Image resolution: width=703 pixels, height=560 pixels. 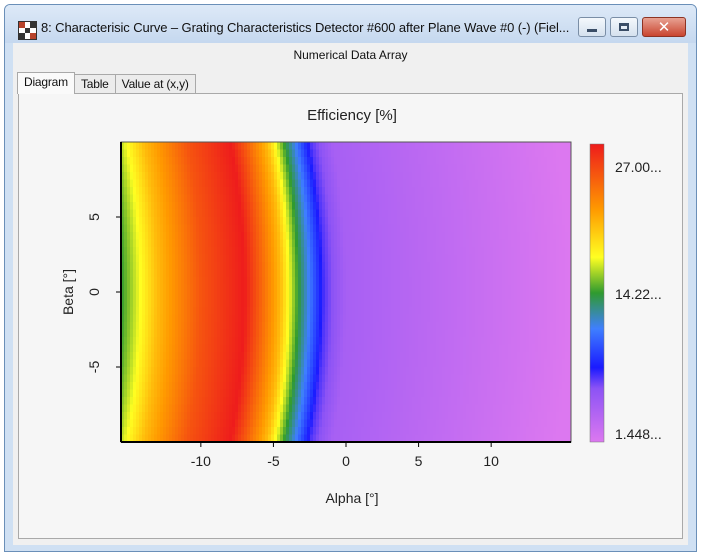 What do you see at coordinates (46, 83) in the screenshot?
I see `tab-diagram: Diagram` at bounding box center [46, 83].